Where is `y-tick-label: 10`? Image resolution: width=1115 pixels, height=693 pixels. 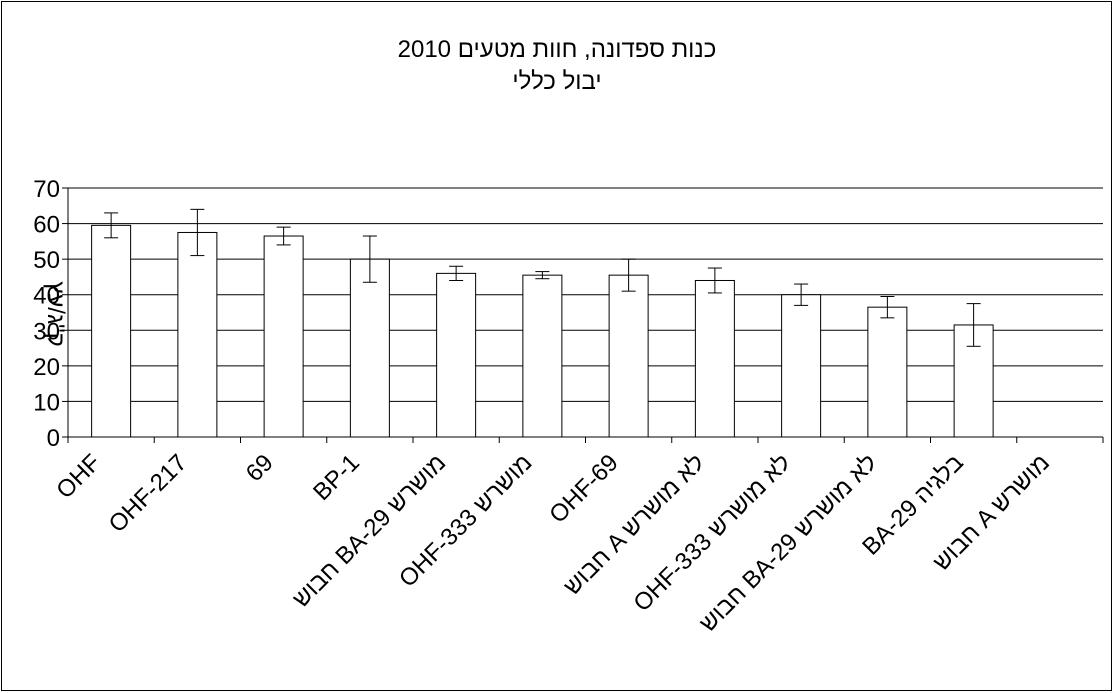
y-tick-label: 10 is located at coordinates (46, 402).